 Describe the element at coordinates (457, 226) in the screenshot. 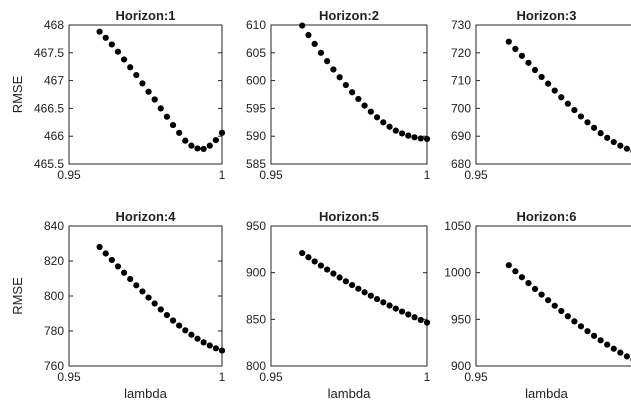

I see `y-tick-label: 1050` at that location.